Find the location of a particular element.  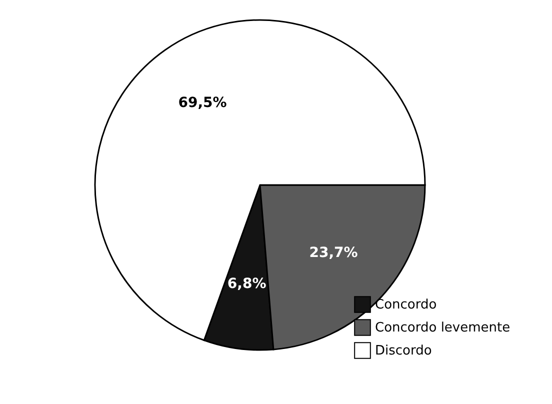

legend-label: Discordo is located at coordinates (403, 351).